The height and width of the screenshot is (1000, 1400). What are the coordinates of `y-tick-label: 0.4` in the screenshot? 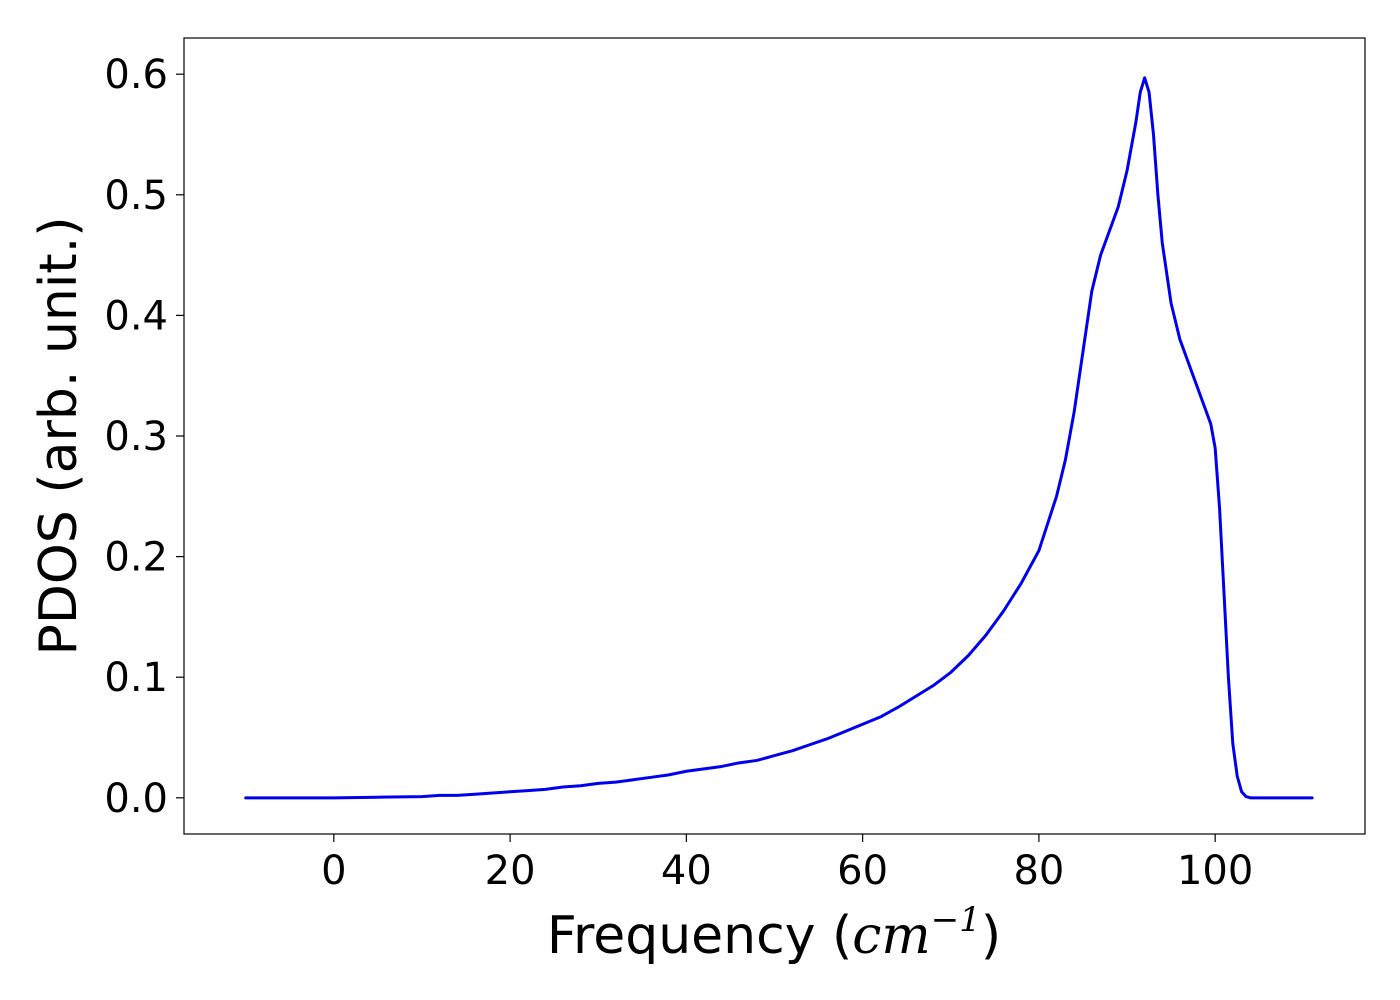 It's located at (136, 316).